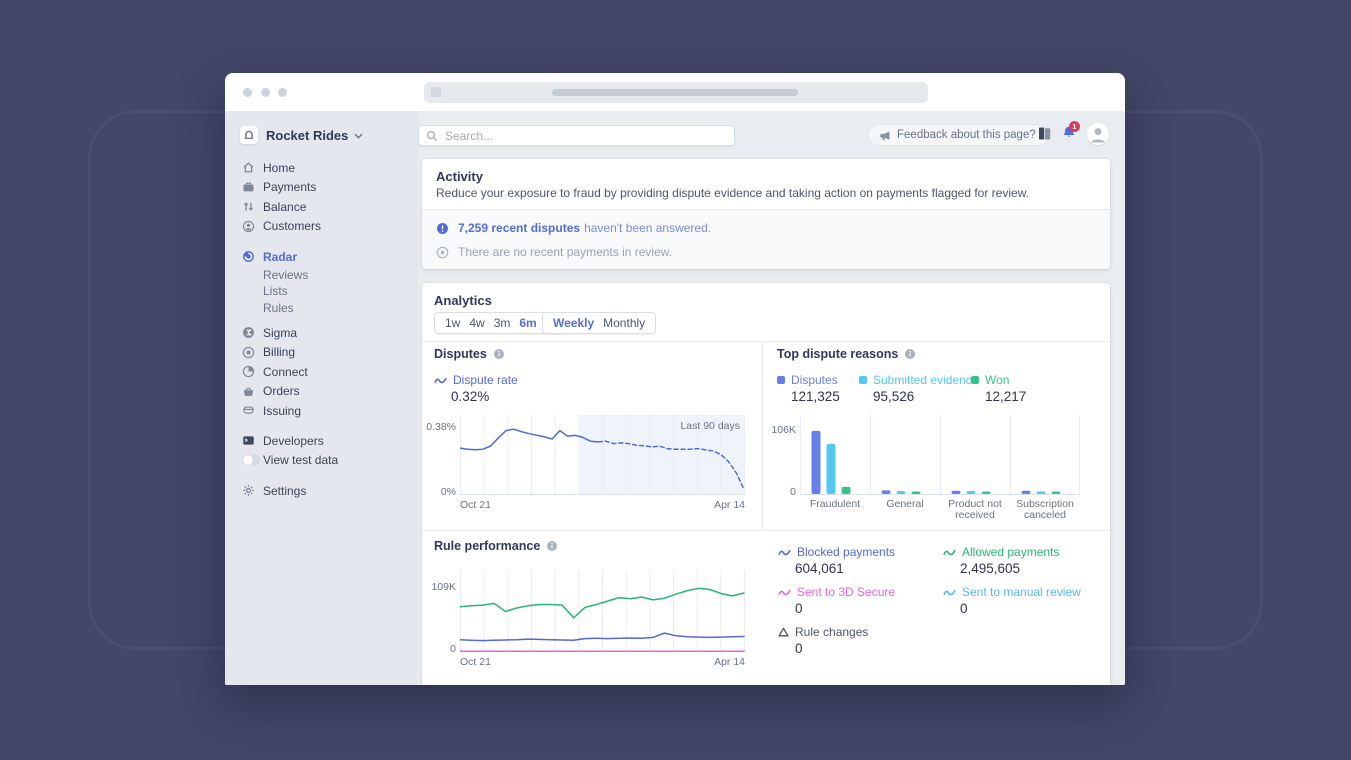  What do you see at coordinates (894, 396) in the screenshot?
I see `submitted-evidence-total: 95,526` at bounding box center [894, 396].